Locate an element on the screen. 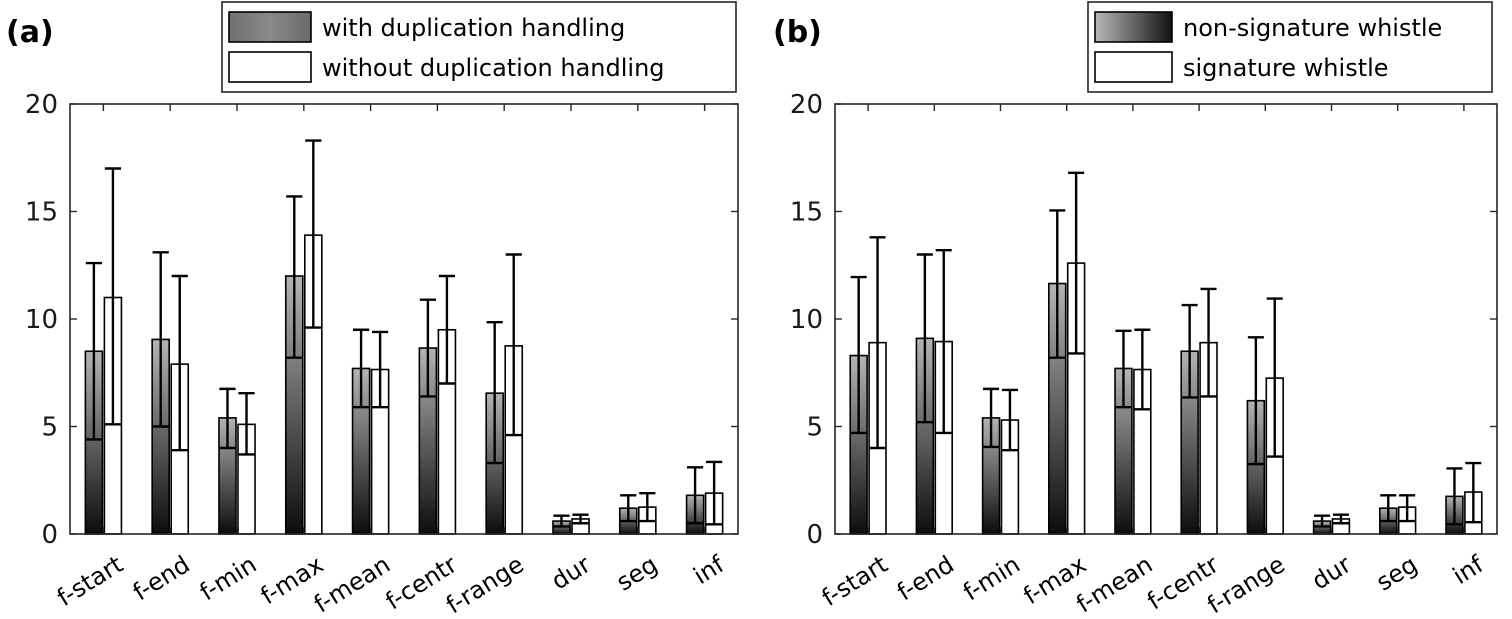  panel-label: (b) is located at coordinates (797, 32).